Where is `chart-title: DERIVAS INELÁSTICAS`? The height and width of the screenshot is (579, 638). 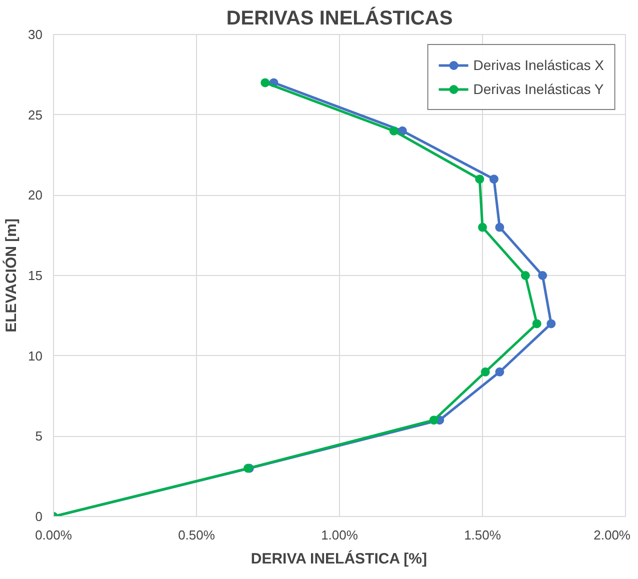
chart-title: DERIVAS INELÁSTICAS is located at coordinates (339, 18).